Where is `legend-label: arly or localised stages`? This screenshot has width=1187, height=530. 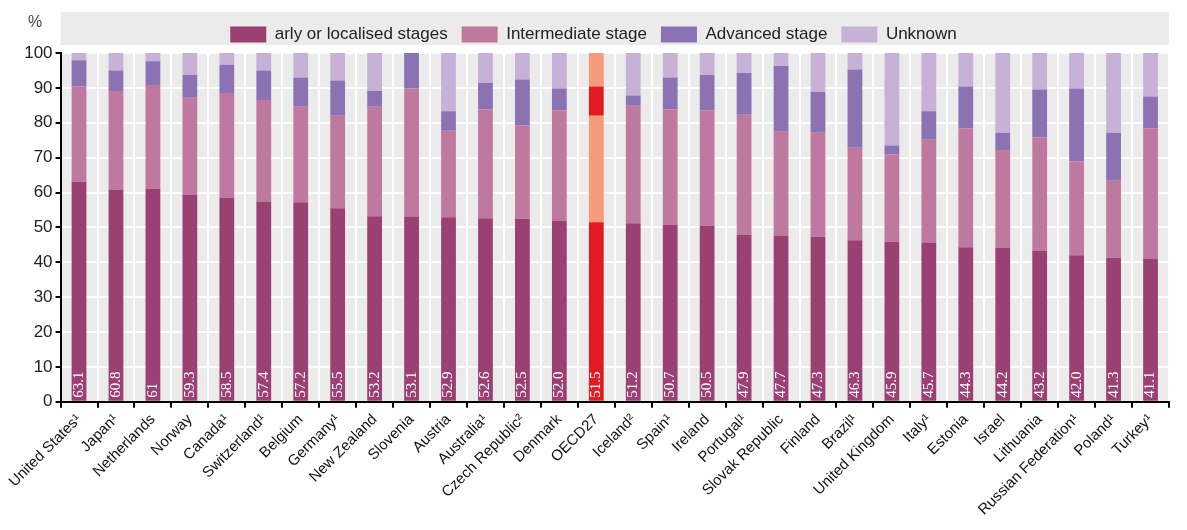 legend-label: arly or localised stages is located at coordinates (361, 34).